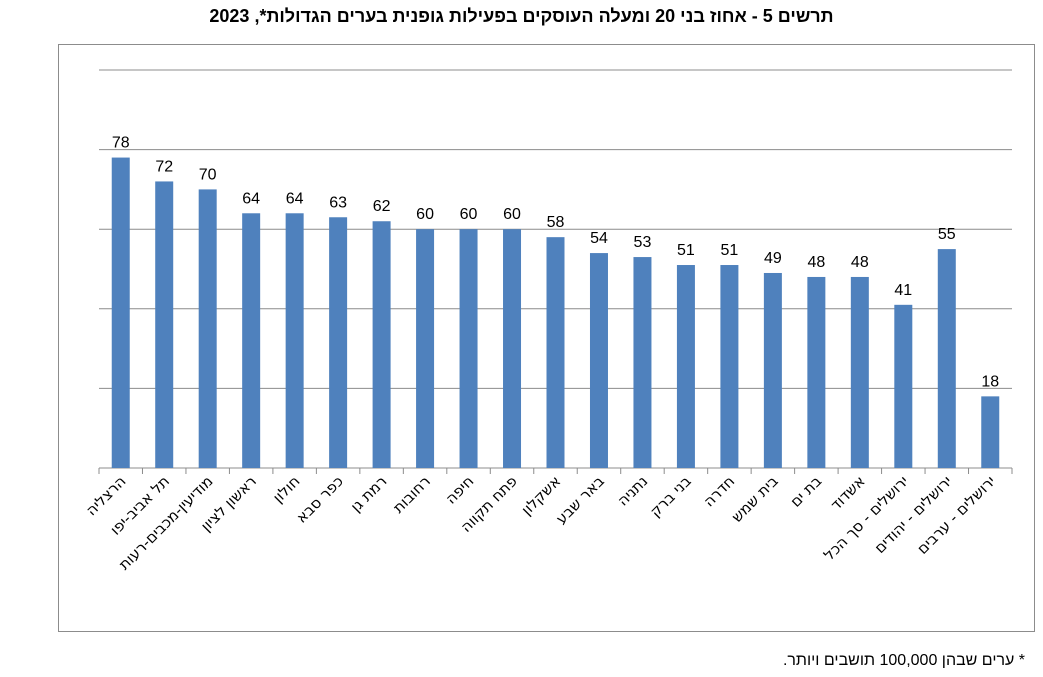 This screenshot has width=1043, height=677. What do you see at coordinates (599, 238) in the screenshot?
I see `data-label: 54` at bounding box center [599, 238].